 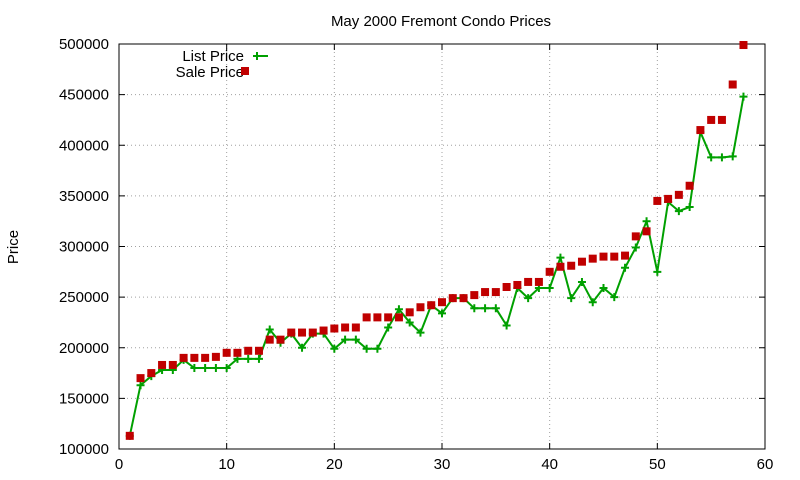 What do you see at coordinates (84, 44) in the screenshot?
I see `y-tick-label: 500000` at bounding box center [84, 44].